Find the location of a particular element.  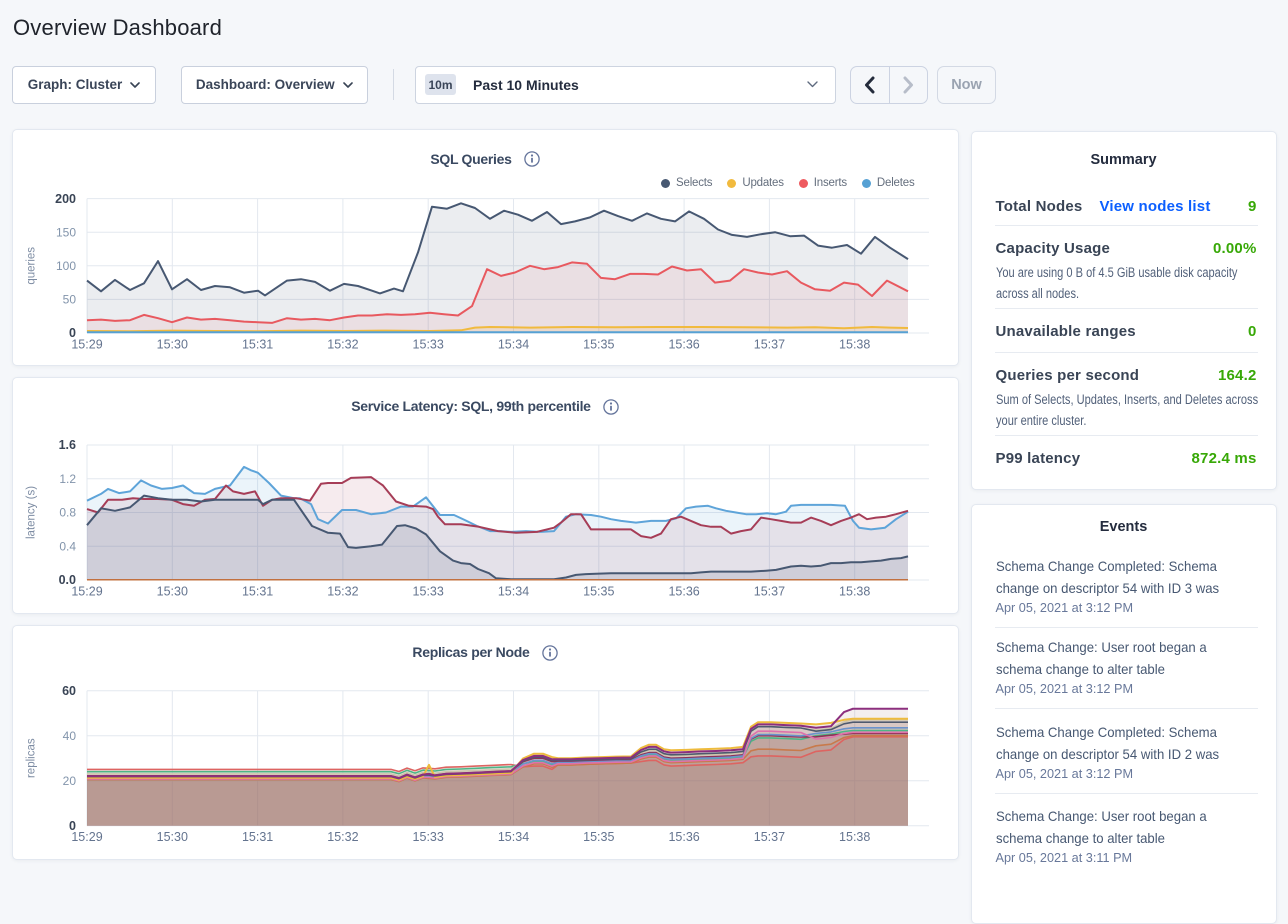

svg-text: 150 is located at coordinates (66, 232).